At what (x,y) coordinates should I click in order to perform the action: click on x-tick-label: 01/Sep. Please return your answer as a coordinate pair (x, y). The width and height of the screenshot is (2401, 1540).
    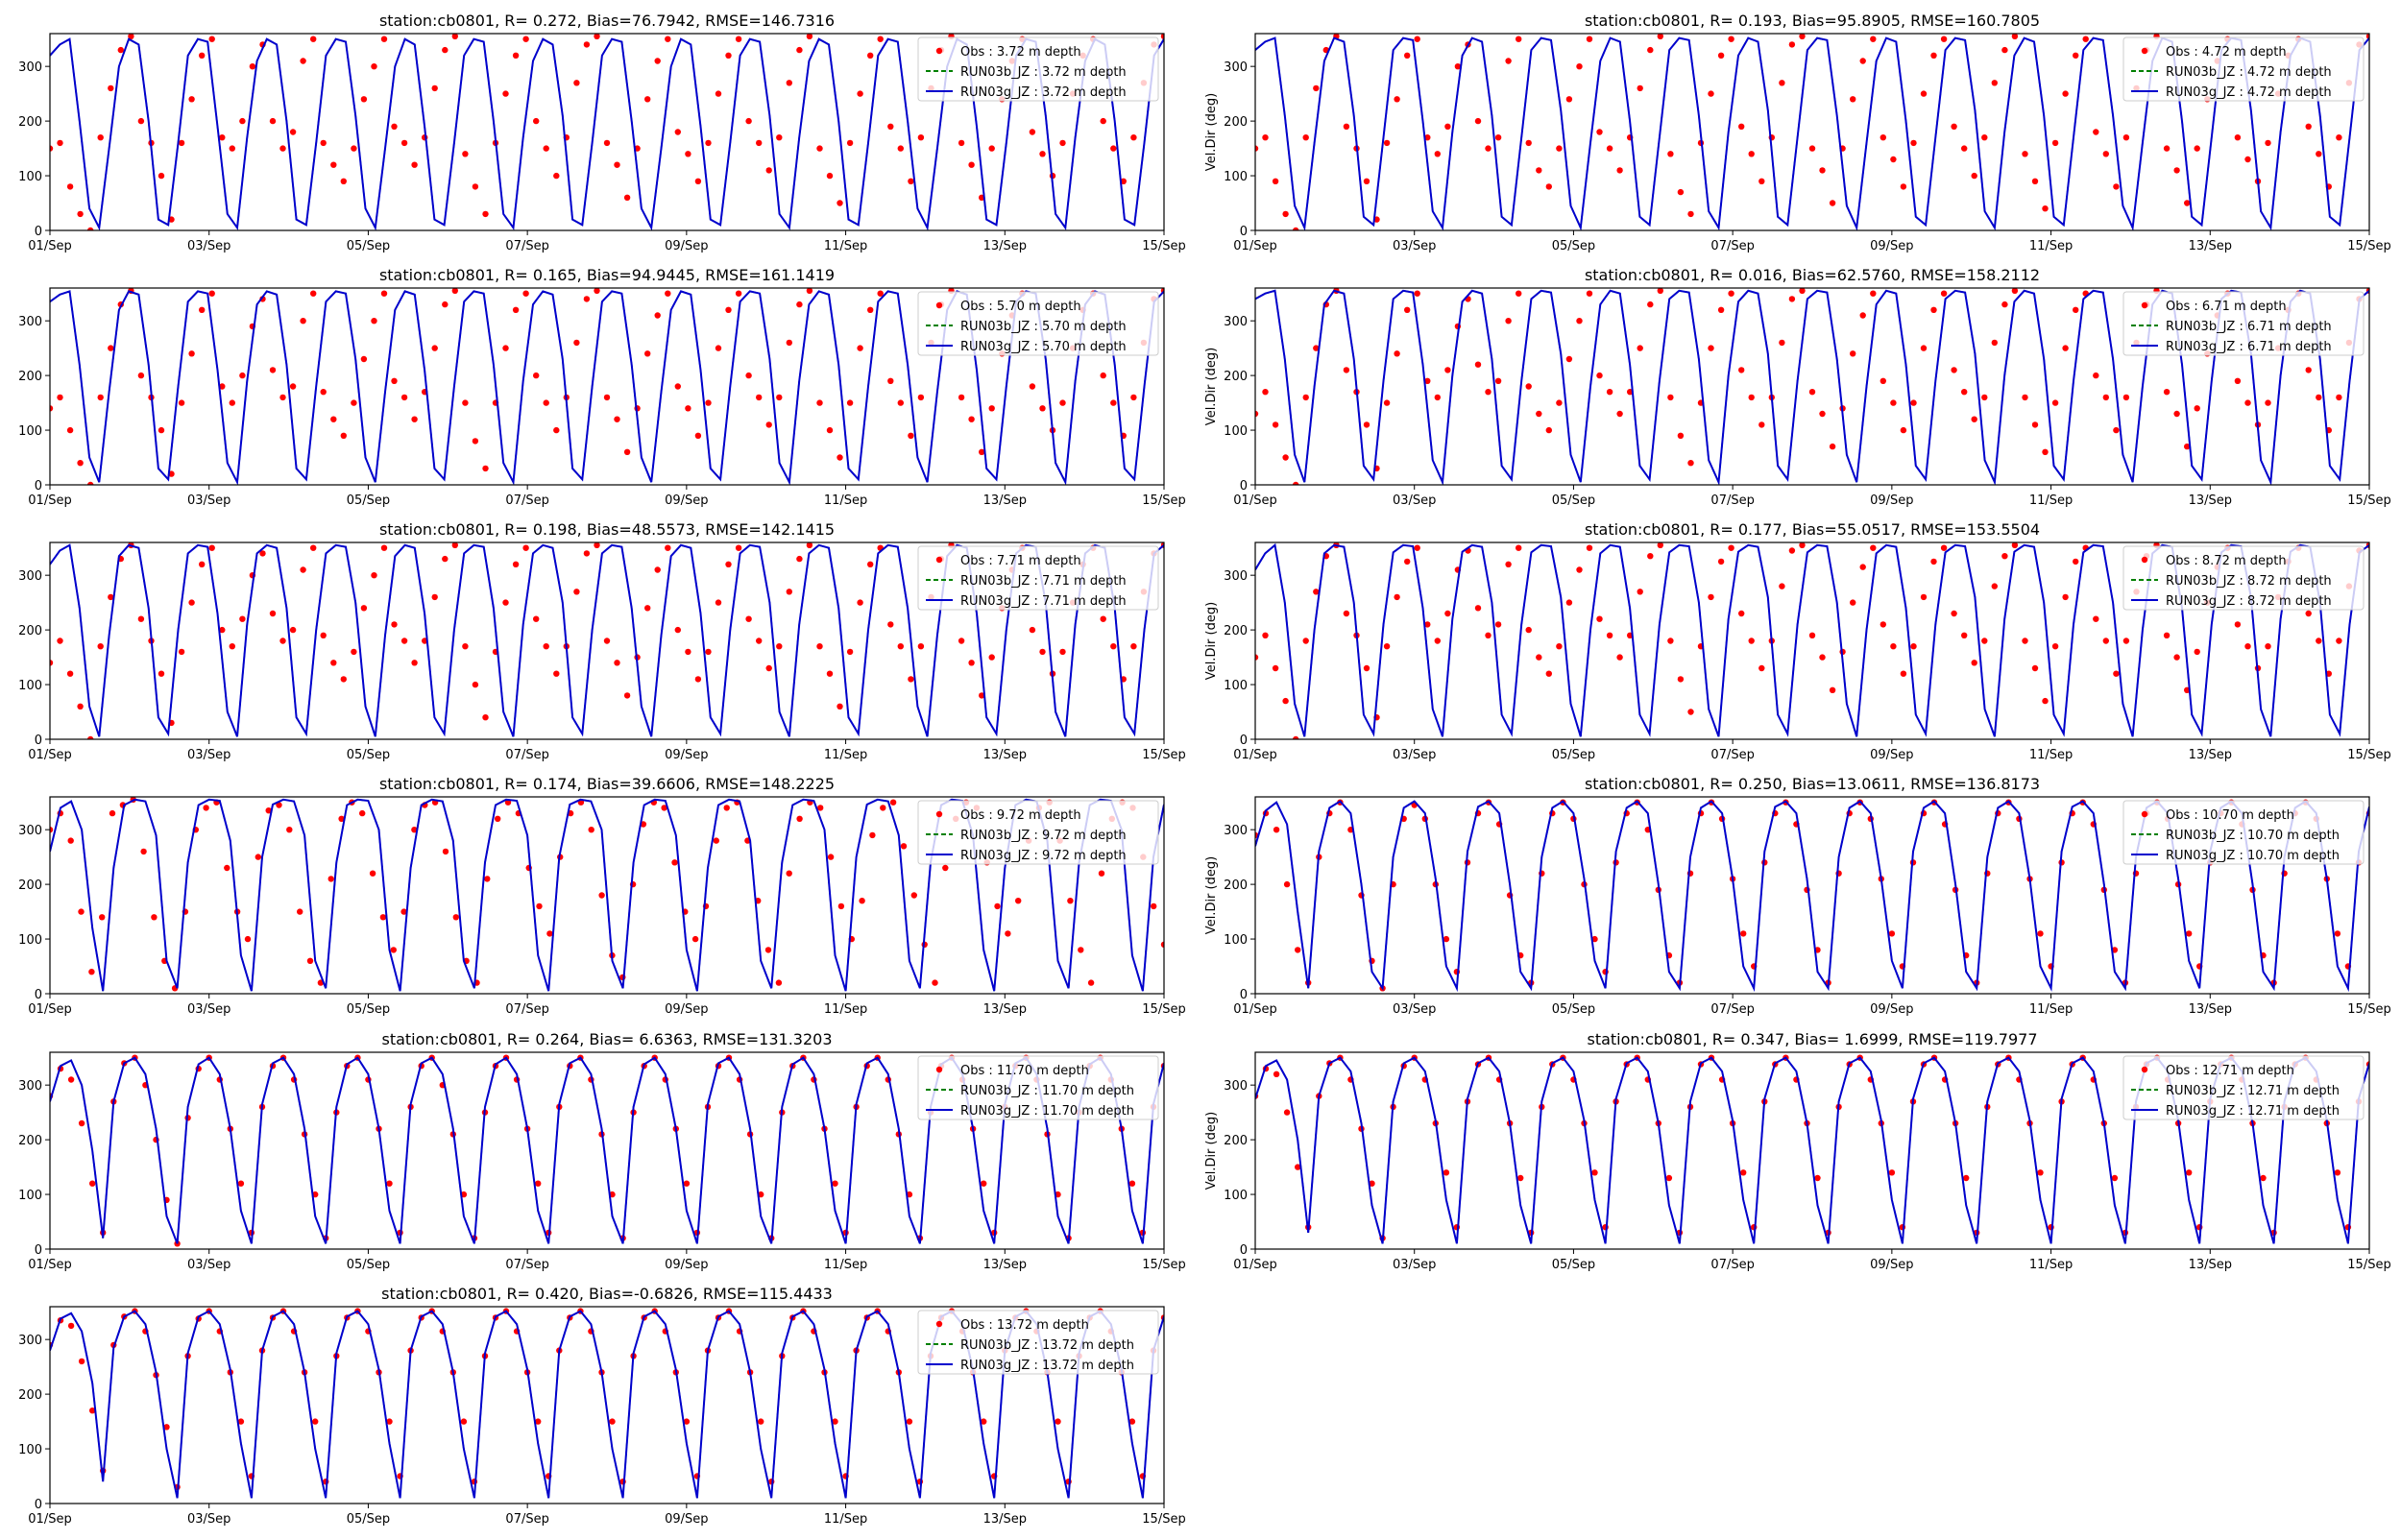
    Looking at the image, I should click on (50, 1519).